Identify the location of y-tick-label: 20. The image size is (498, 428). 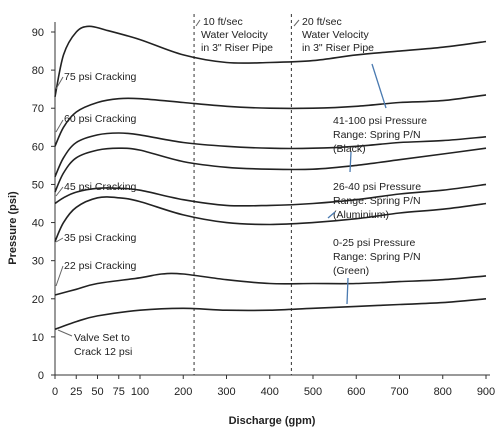
(38, 300).